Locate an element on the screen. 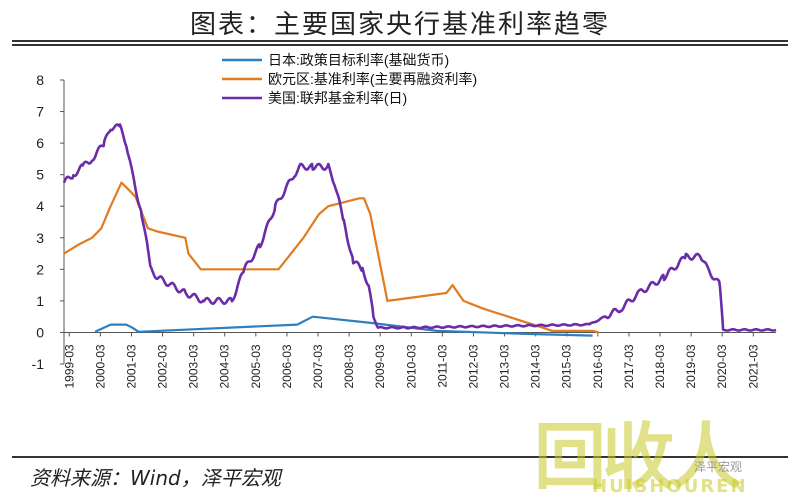 Image resolution: width=800 pixels, height=503 pixels. x-tick-label: 2013-03 is located at coordinates (505, 366).